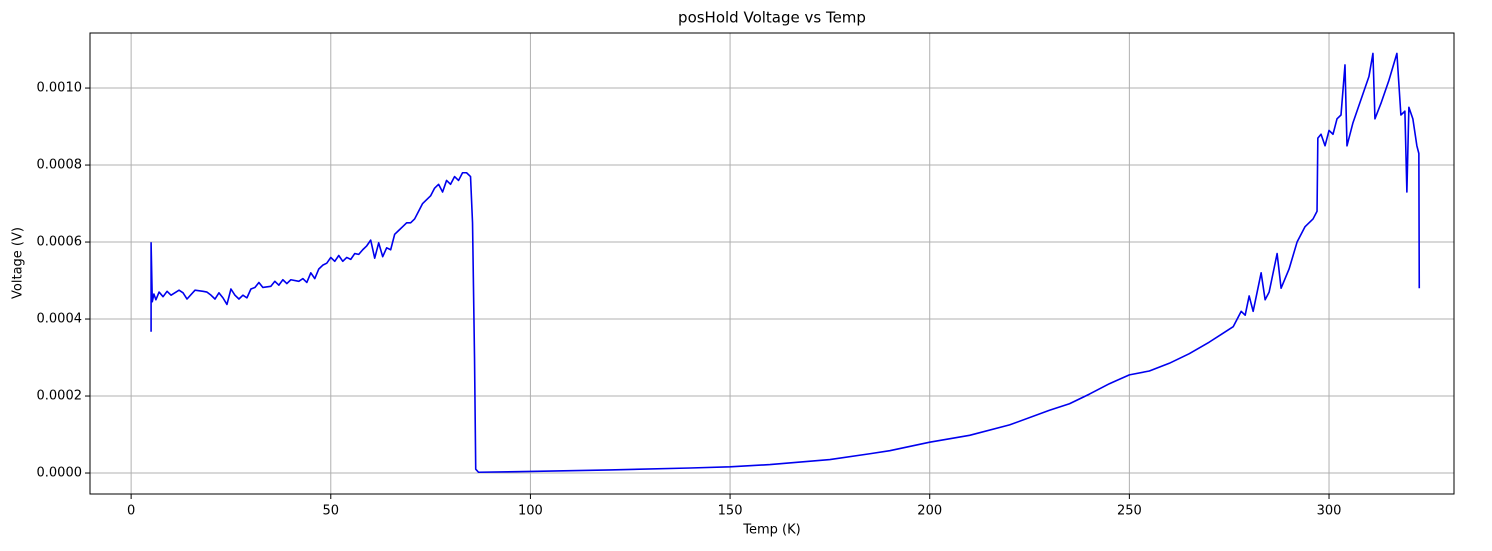  I want to click on x-tick-label: 0, so click(131, 511).